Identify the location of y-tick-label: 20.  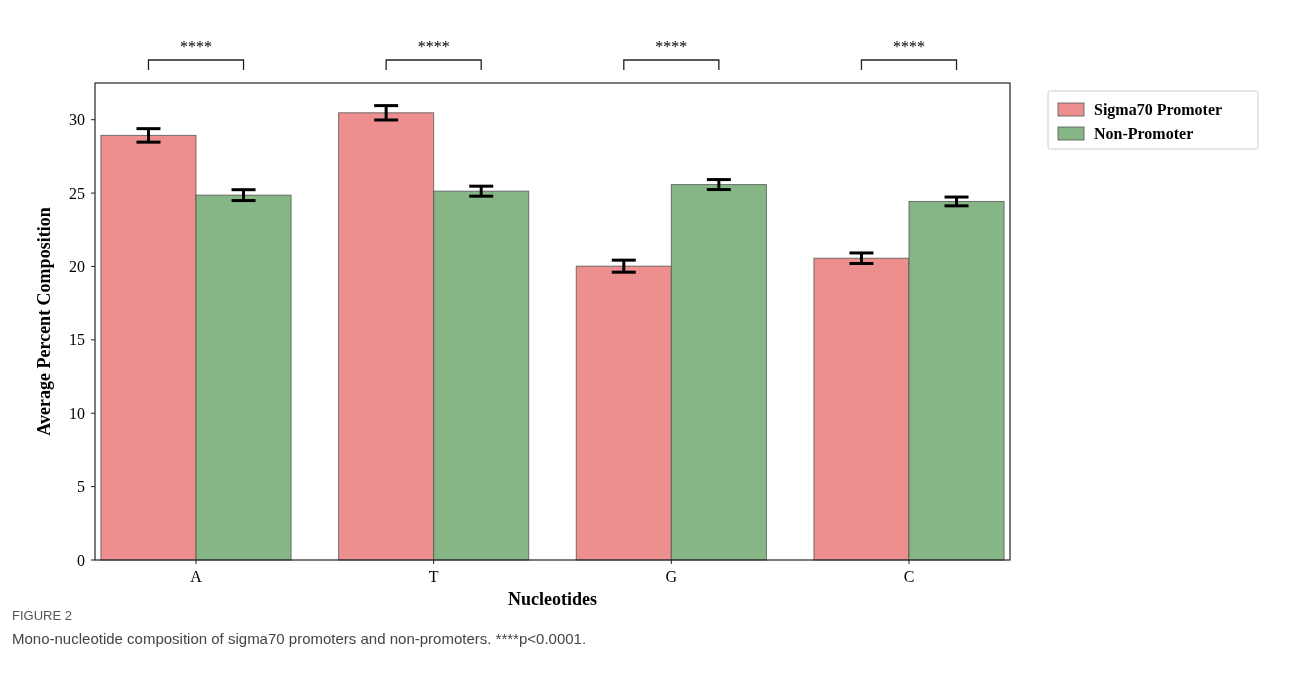
(77, 267).